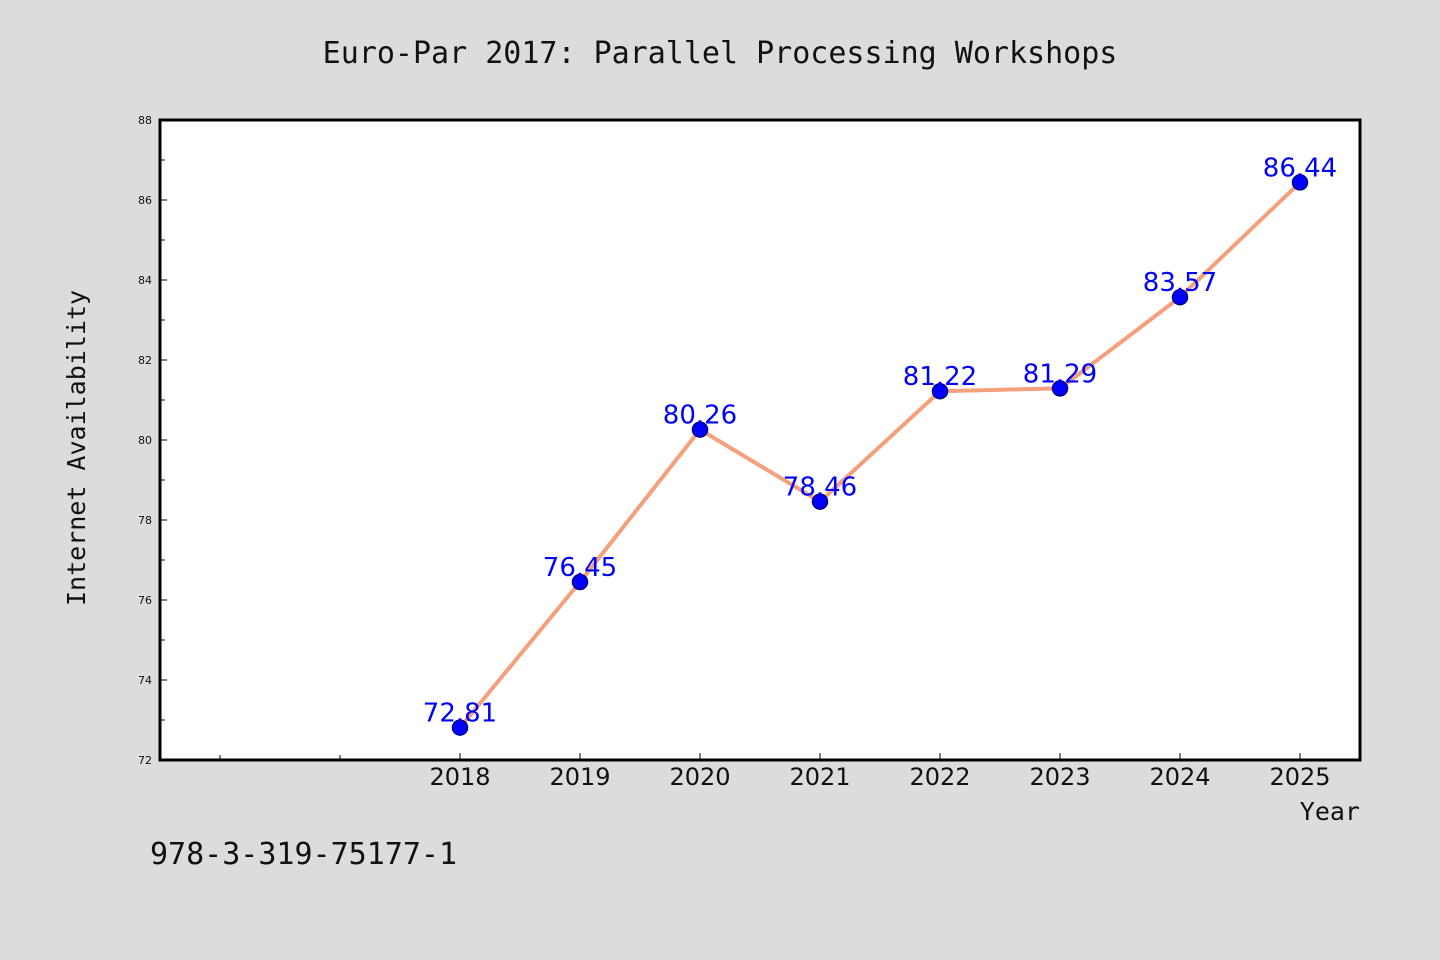  I want to click on data-label: 80.26, so click(700, 416).